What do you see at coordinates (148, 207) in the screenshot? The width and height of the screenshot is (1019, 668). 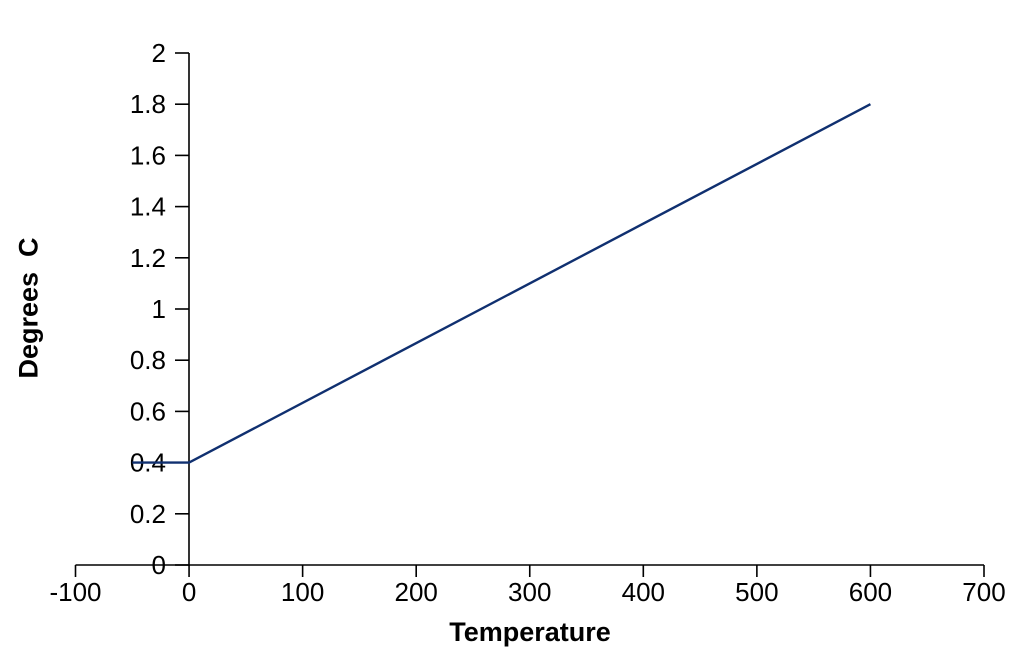 I see `y-tick-label: 1.4` at bounding box center [148, 207].